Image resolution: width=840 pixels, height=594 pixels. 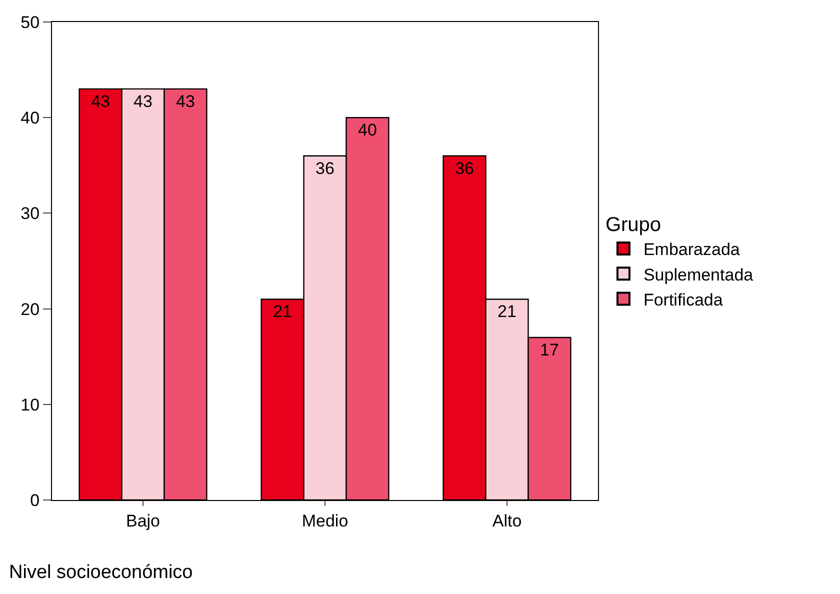 I want to click on legend-label: Embarazada, so click(x=691, y=250).